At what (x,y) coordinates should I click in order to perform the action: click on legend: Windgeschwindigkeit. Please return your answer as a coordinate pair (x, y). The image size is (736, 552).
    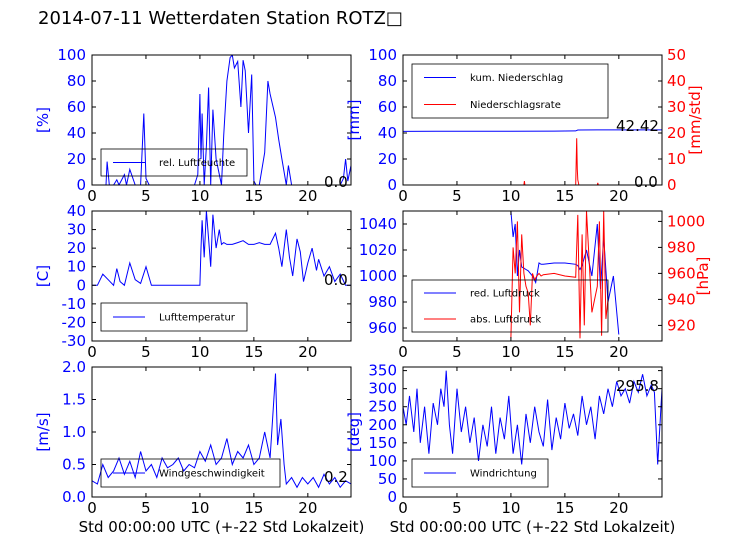
    Looking at the image, I should click on (190, 473).